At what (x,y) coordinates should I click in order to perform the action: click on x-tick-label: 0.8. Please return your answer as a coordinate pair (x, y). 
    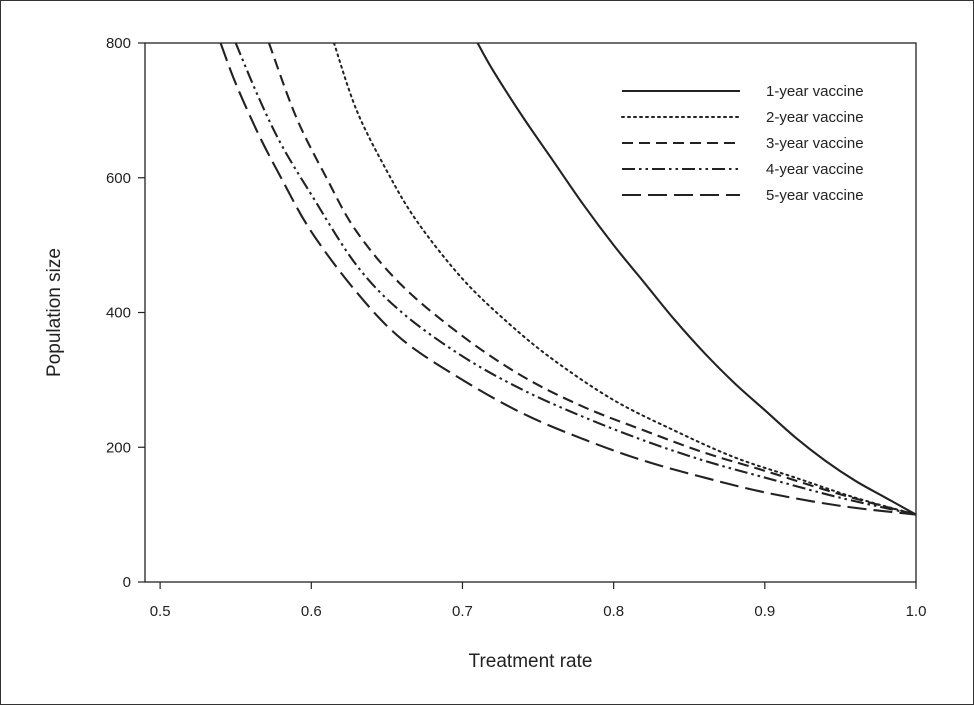
    Looking at the image, I should click on (613, 611).